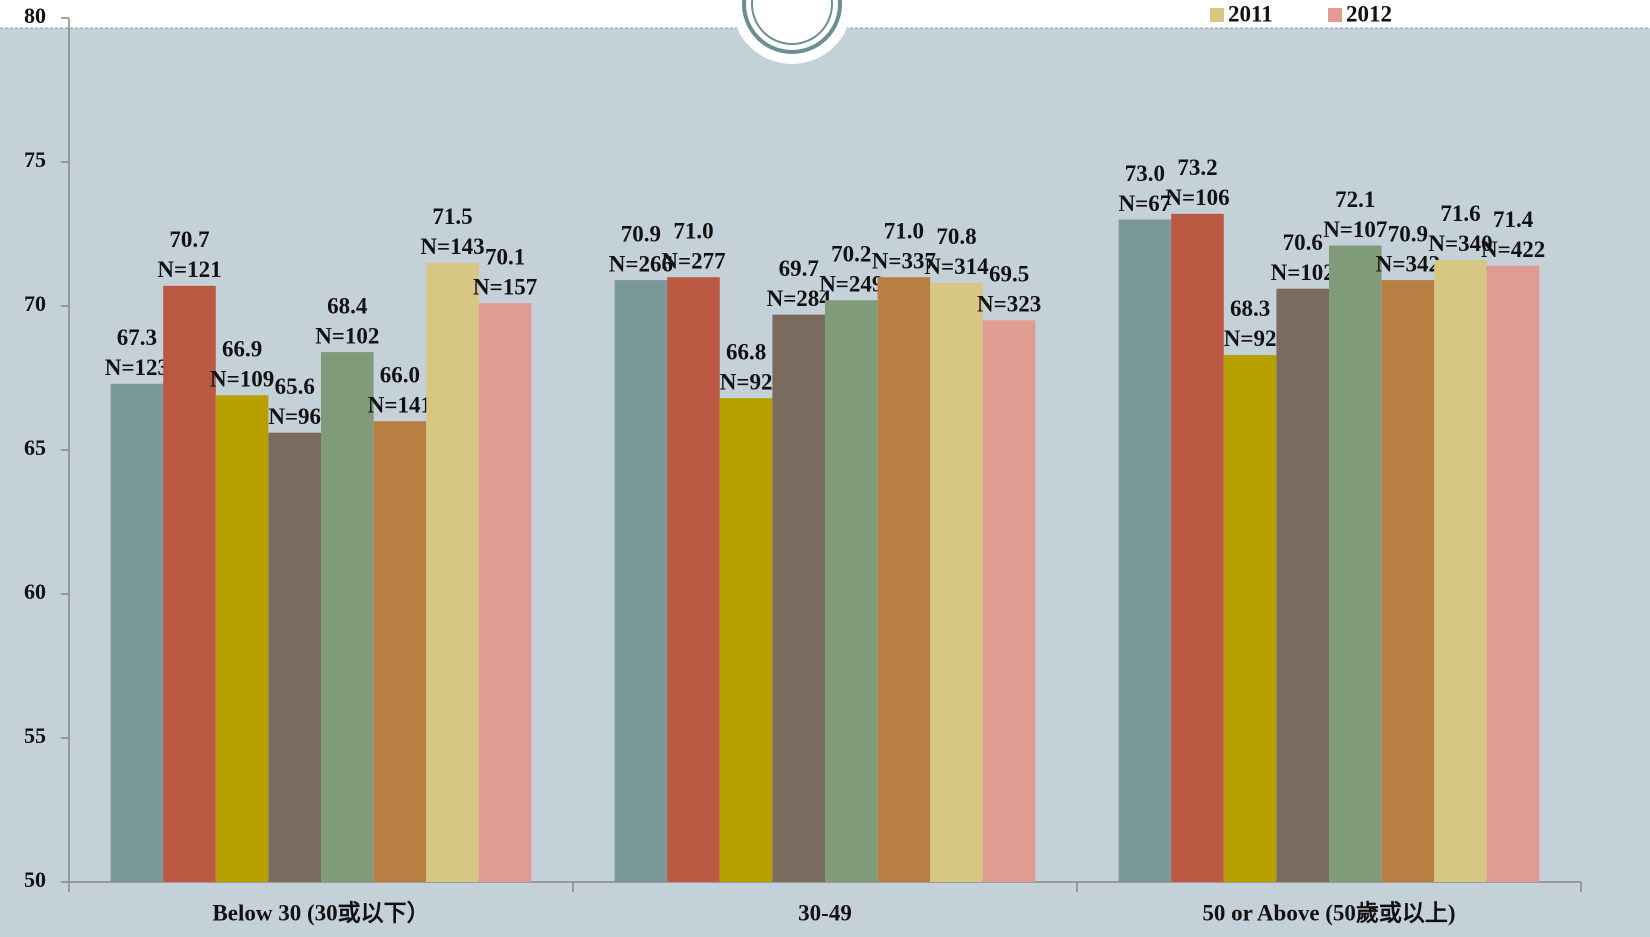  I want to click on n-label: N=314, so click(956, 266).